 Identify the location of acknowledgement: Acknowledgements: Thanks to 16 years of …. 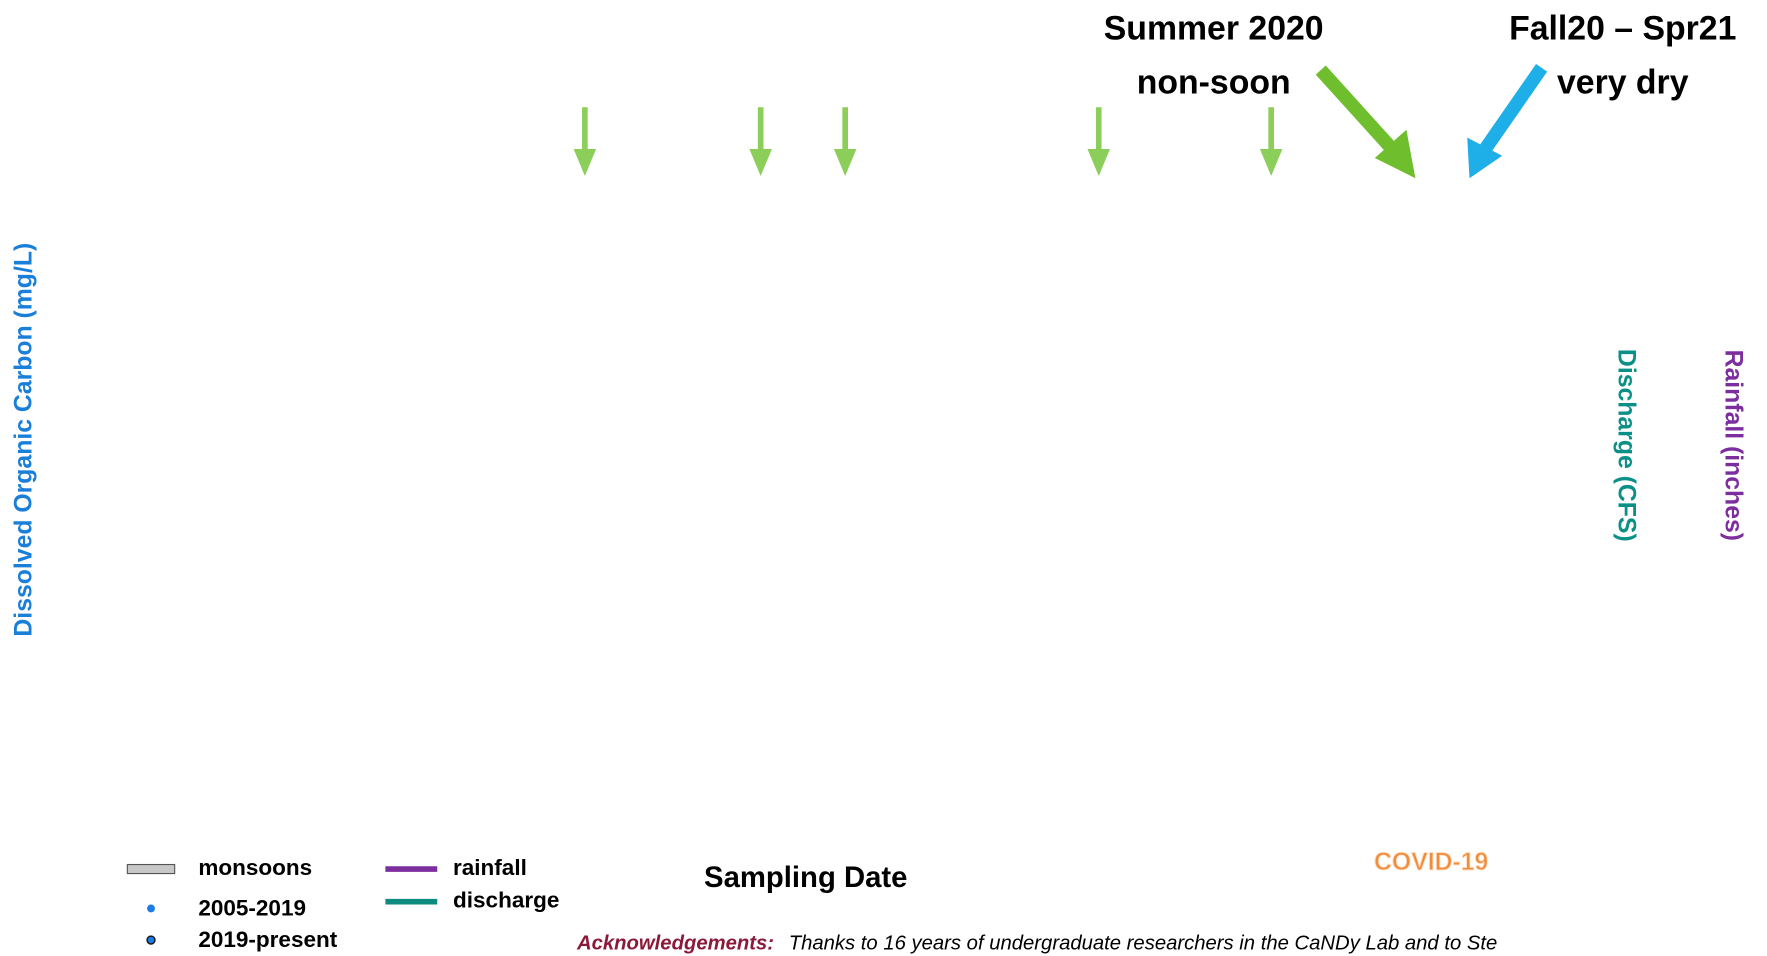
(1036, 944).